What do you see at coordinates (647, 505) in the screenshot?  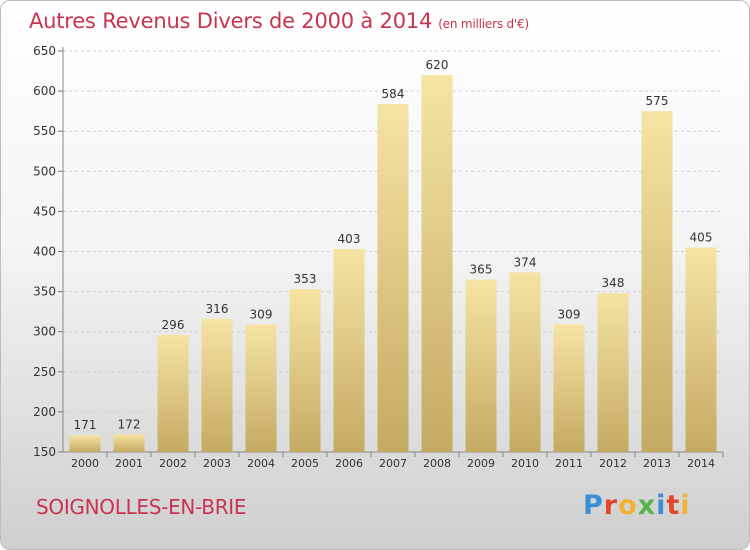 I see `logo-letter: x` at bounding box center [647, 505].